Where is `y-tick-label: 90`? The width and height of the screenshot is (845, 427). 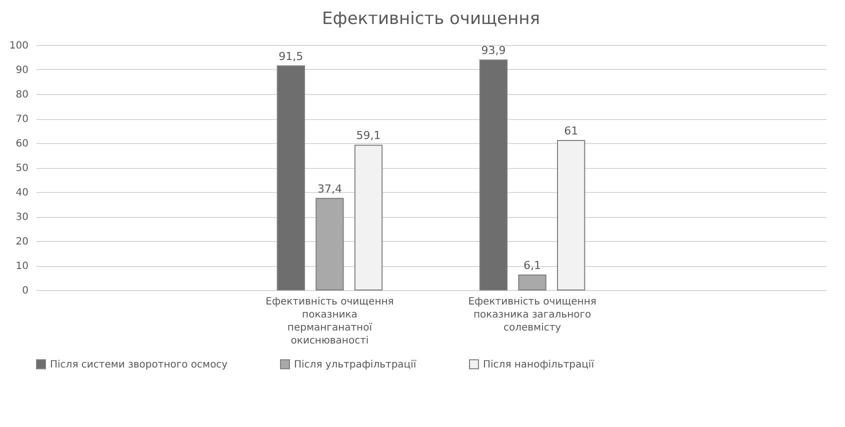 y-tick-label: 90 is located at coordinates (22, 70).